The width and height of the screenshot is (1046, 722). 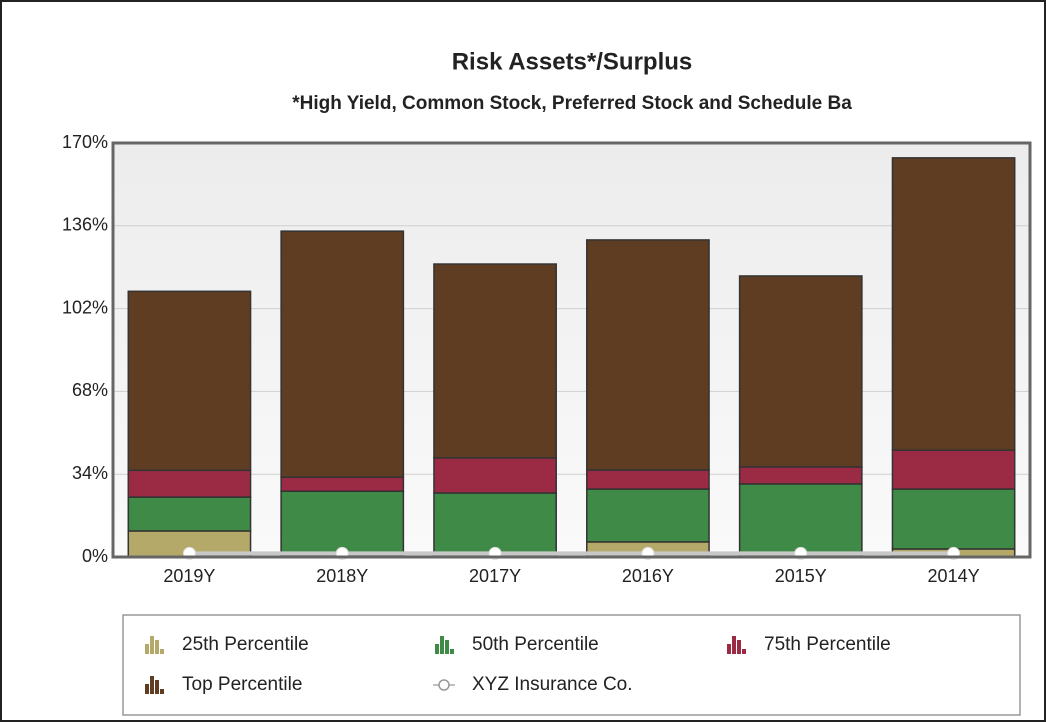 What do you see at coordinates (535, 644) in the screenshot?
I see `legend-label: 50th Percentile` at bounding box center [535, 644].